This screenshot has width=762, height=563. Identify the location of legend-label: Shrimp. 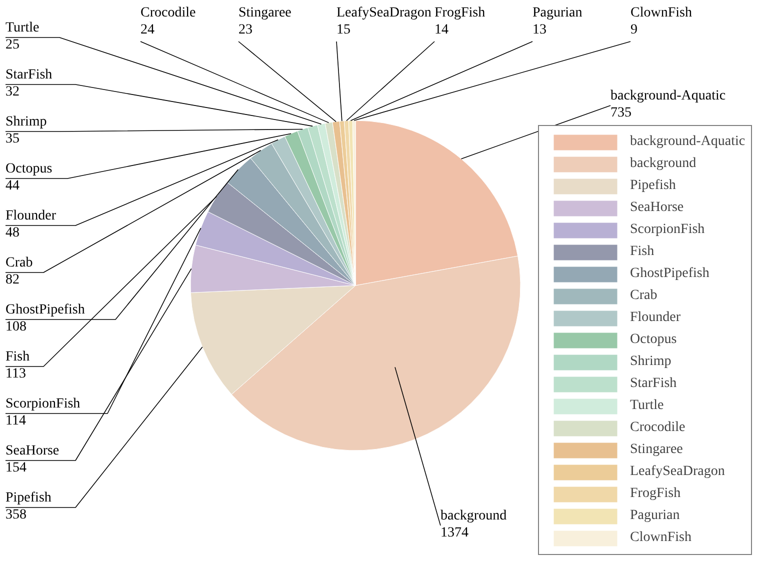
(651, 362).